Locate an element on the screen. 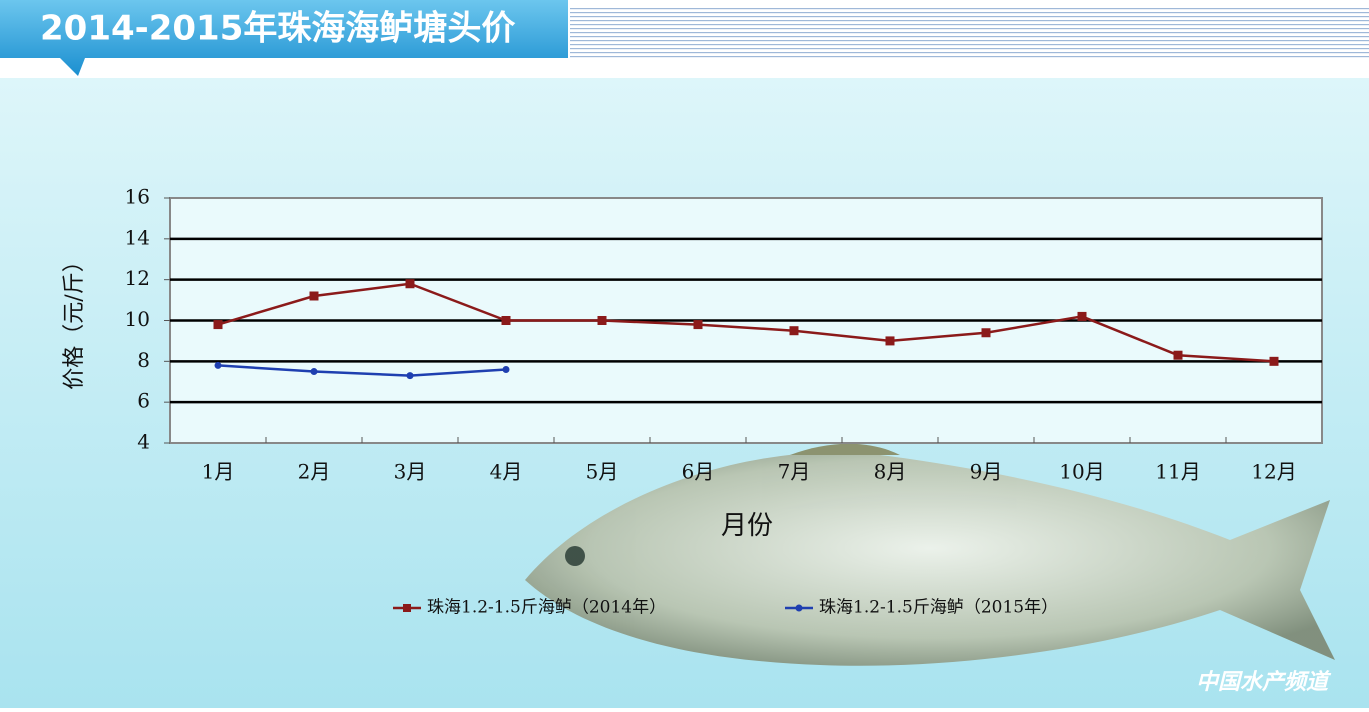 This screenshot has width=1369, height=712. y-tick-label: 6 is located at coordinates (143, 401).